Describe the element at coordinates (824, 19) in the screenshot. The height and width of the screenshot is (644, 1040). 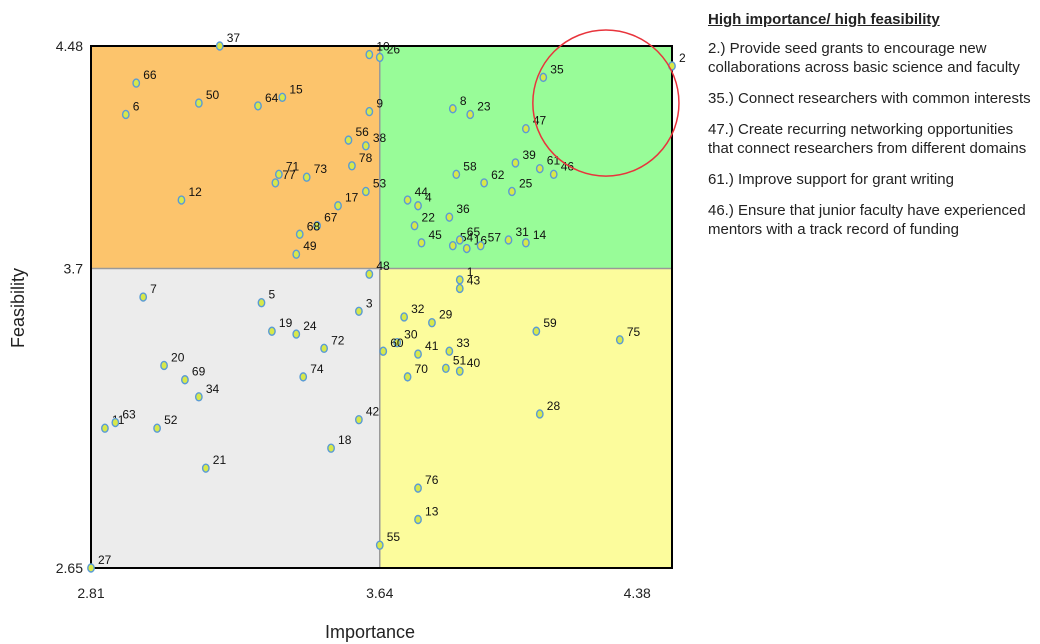
I see `panel-heading: High importance/ high feasibility` at that location.